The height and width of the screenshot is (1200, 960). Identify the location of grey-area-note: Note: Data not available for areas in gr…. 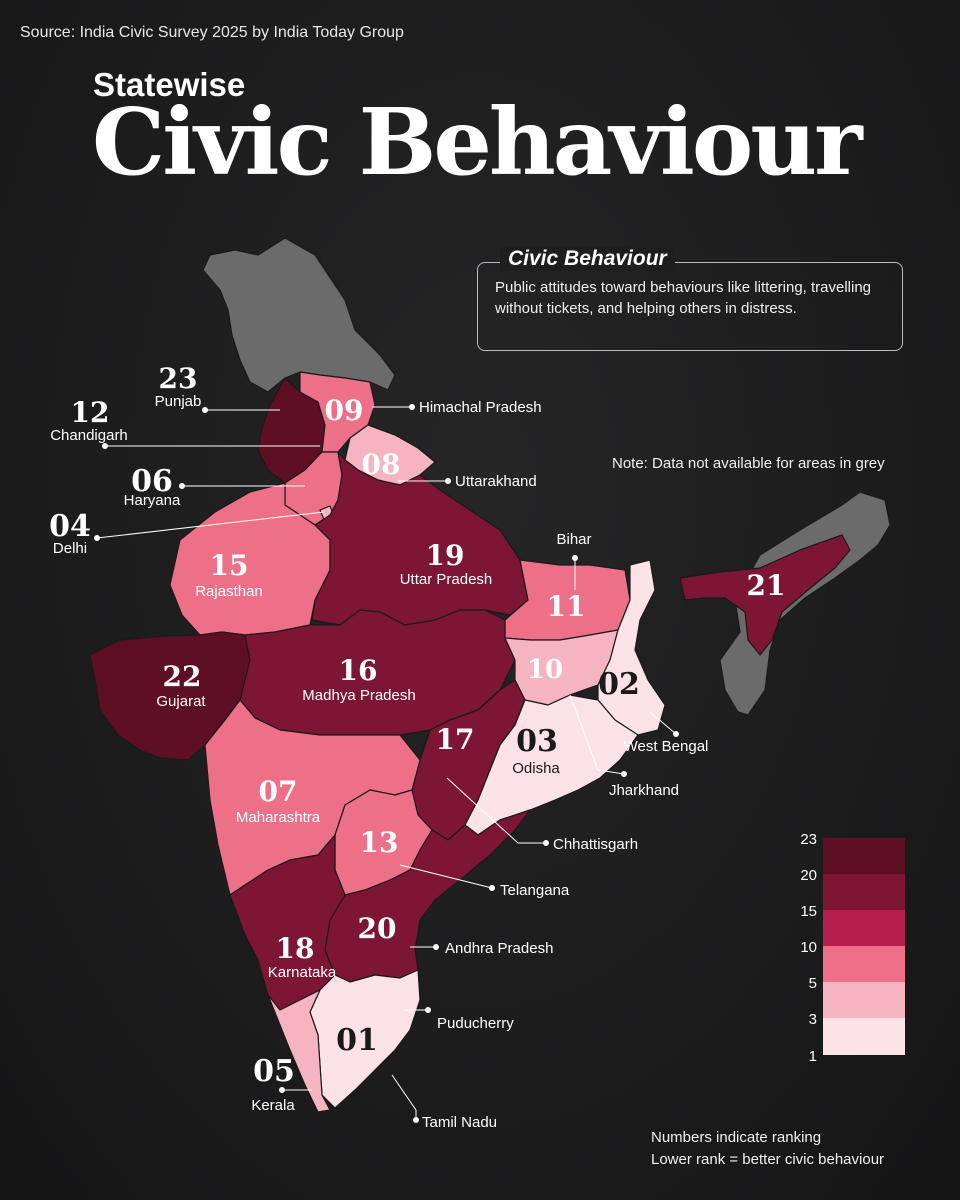
(748, 463).